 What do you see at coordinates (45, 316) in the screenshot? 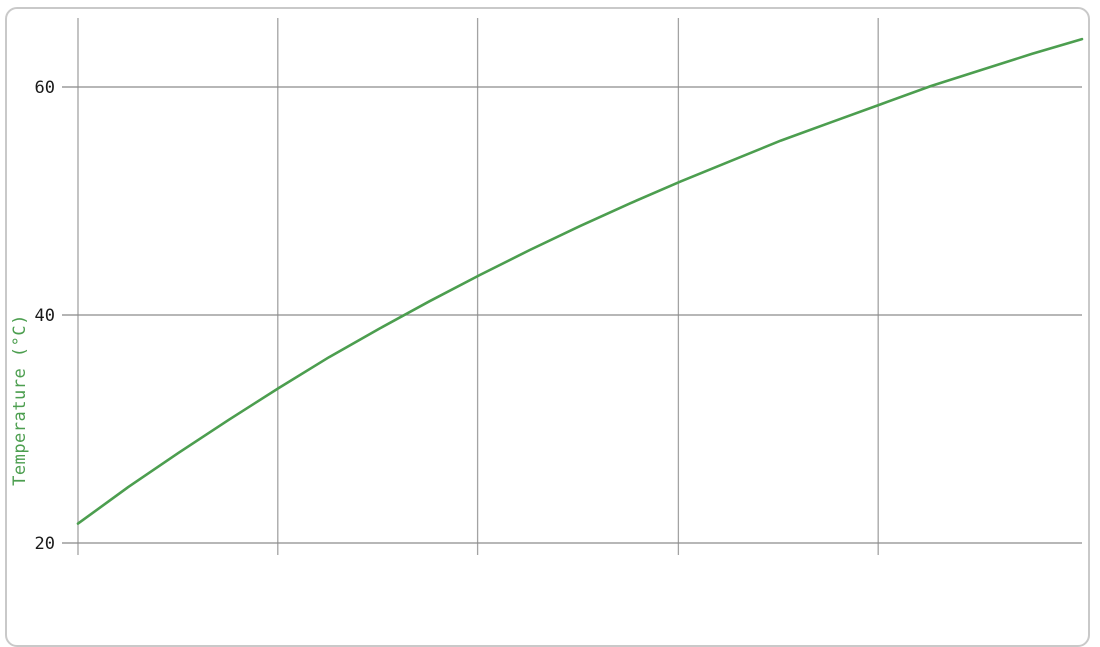
I see `y-tick-label: 40` at bounding box center [45, 316].